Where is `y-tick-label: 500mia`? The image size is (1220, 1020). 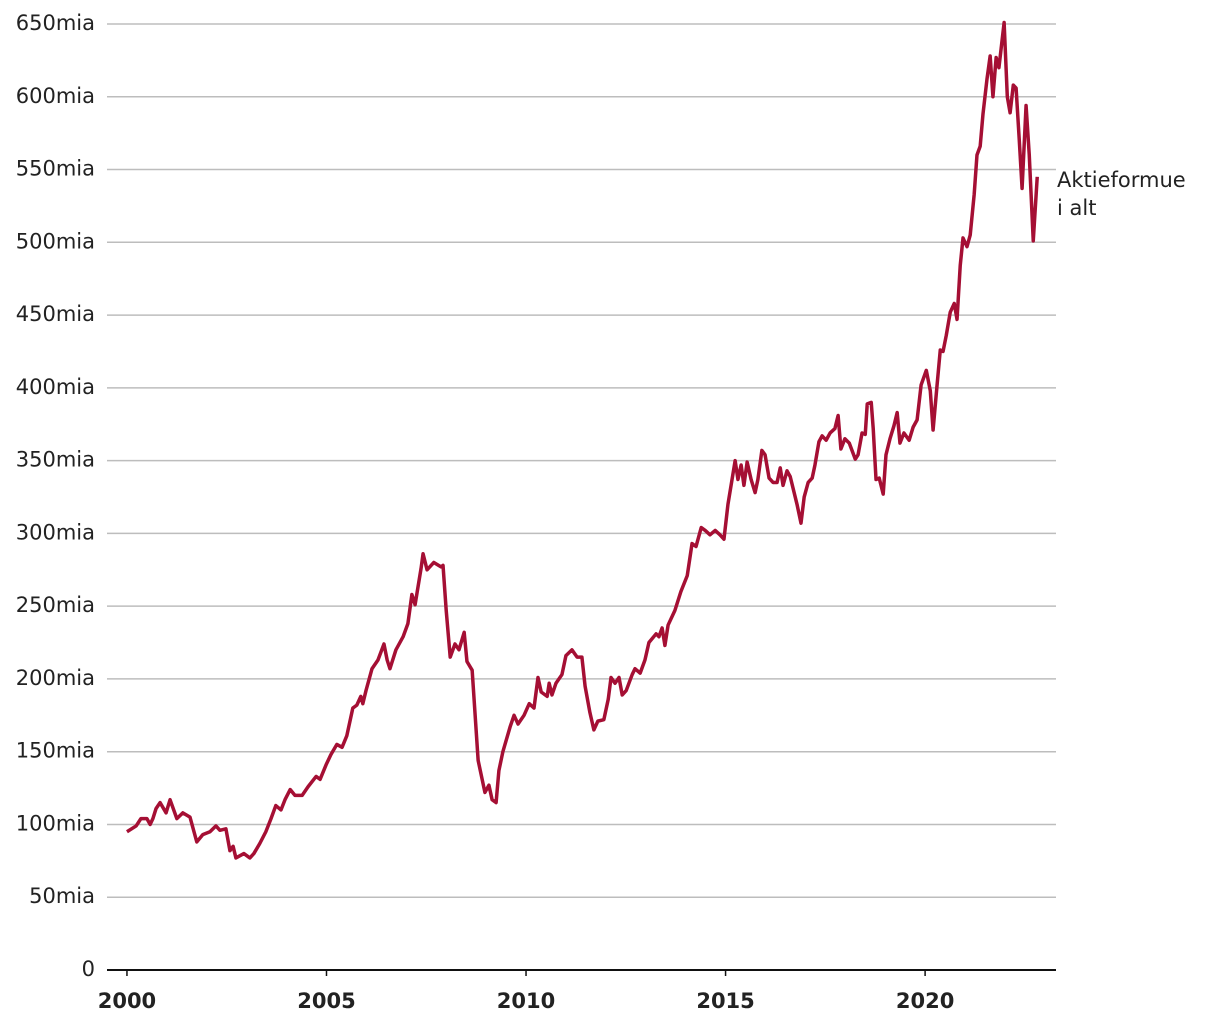
y-tick-label: 500mia is located at coordinates (55, 241).